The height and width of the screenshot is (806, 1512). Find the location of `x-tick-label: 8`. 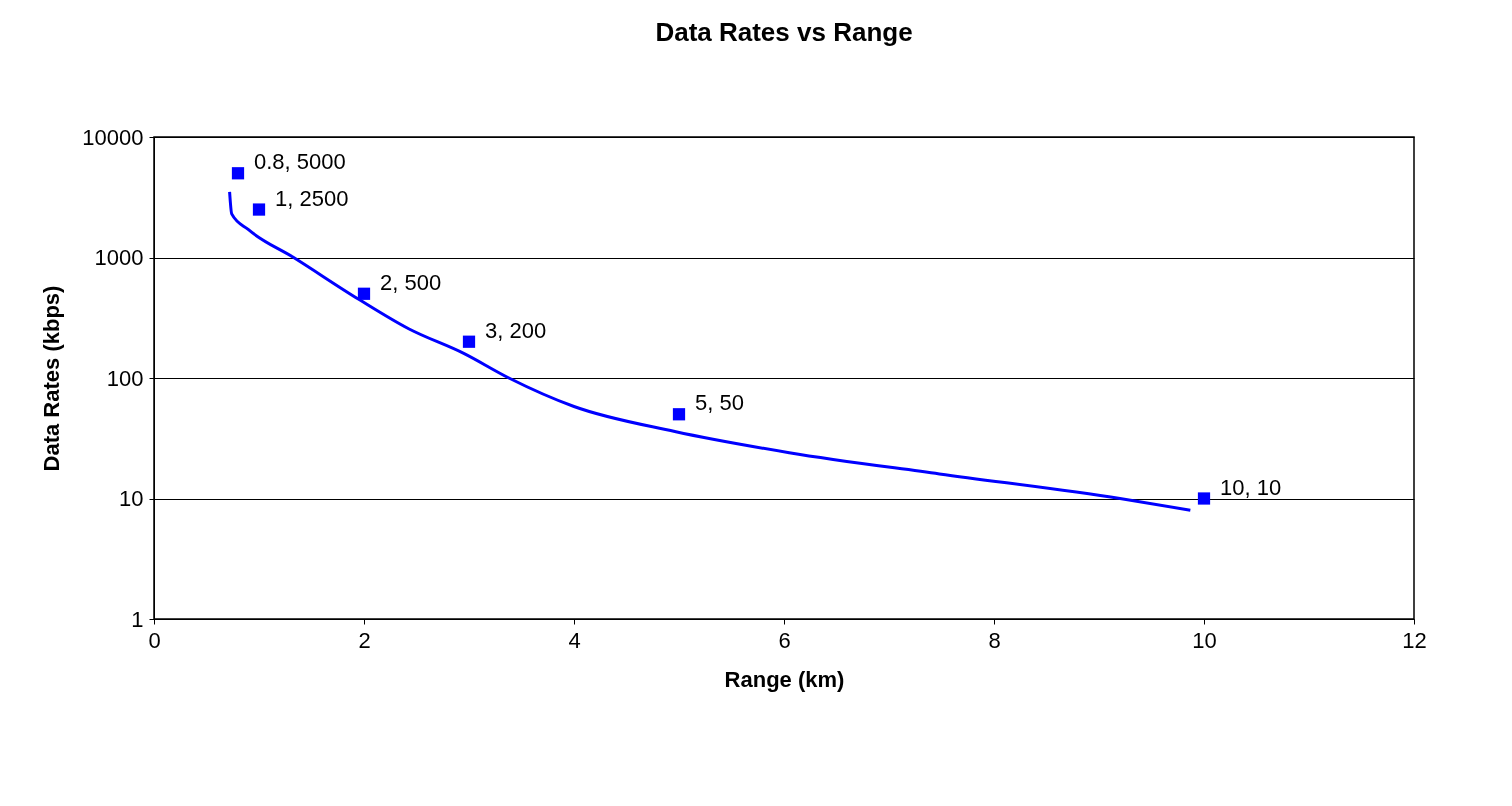

x-tick-label: 8 is located at coordinates (994, 640).